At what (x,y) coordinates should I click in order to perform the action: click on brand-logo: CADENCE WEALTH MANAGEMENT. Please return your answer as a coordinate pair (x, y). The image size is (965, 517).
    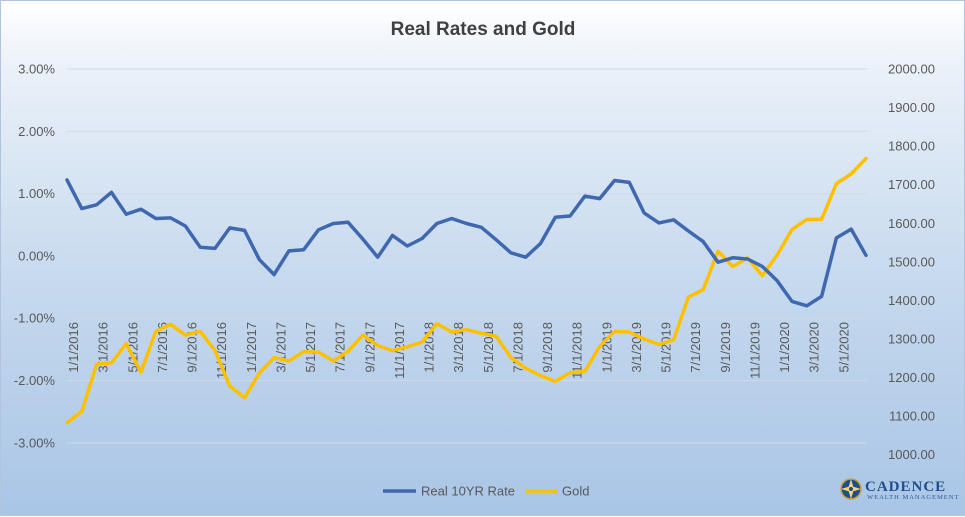
    Looking at the image, I should click on (899, 489).